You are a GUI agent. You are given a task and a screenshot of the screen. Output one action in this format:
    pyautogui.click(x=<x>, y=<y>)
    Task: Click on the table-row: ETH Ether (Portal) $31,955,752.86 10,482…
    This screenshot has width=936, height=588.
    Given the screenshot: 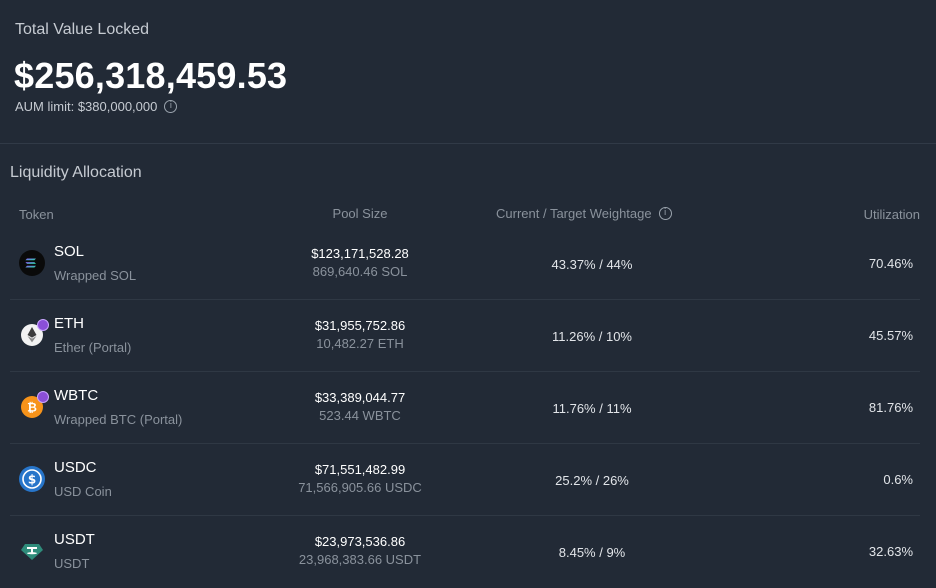 What is the action you would take?
    pyautogui.click(x=465, y=336)
    